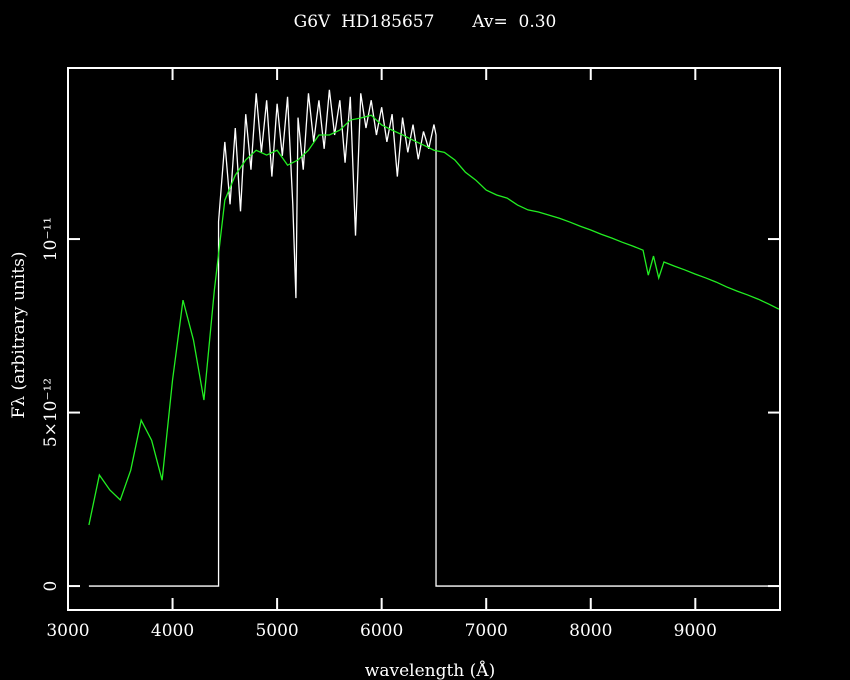 This screenshot has width=850, height=680. I want to click on y-axis-label: Fλ (arbitrary units), so click(19, 335).